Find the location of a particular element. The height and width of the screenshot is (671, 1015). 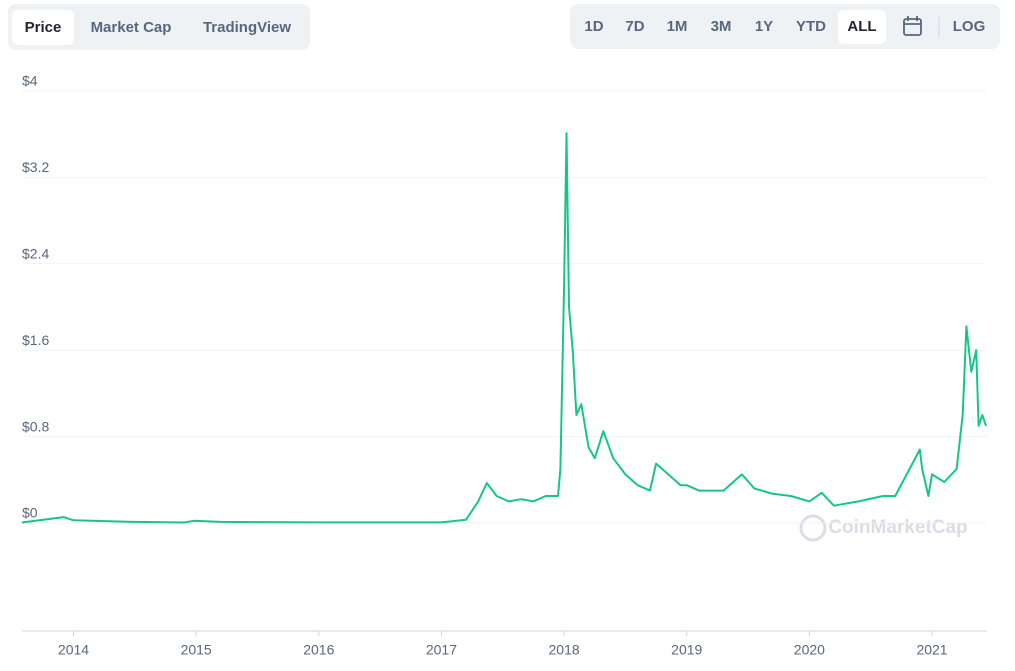

range-button: YTD is located at coordinates (811, 26).